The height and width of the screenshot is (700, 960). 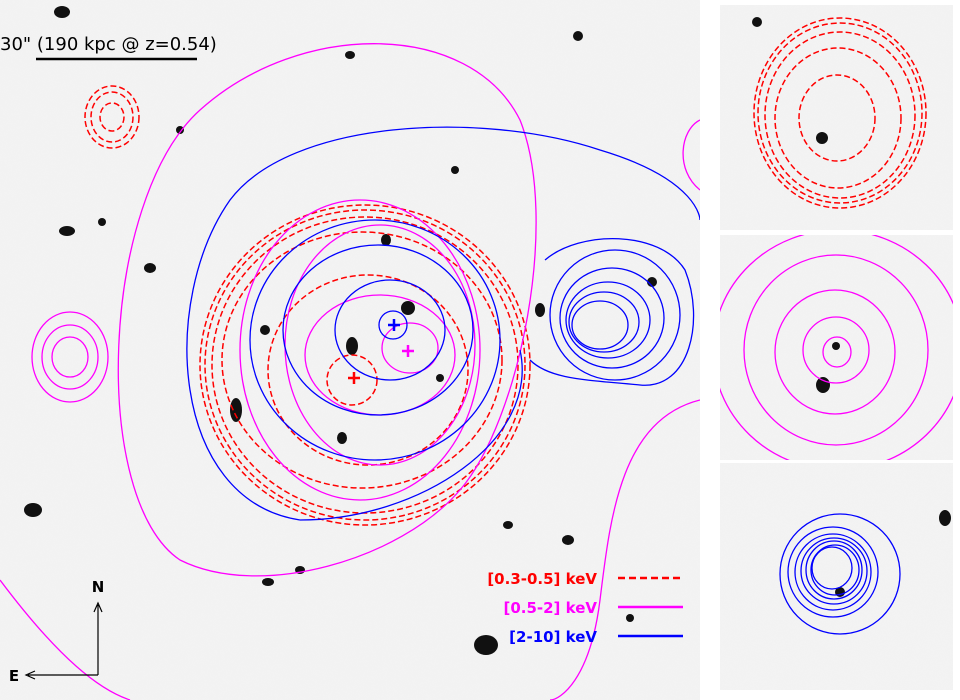 What do you see at coordinates (108, 44) in the screenshot?
I see `scale-bar-label: 30" (190 kpc @ z=0.54)` at bounding box center [108, 44].